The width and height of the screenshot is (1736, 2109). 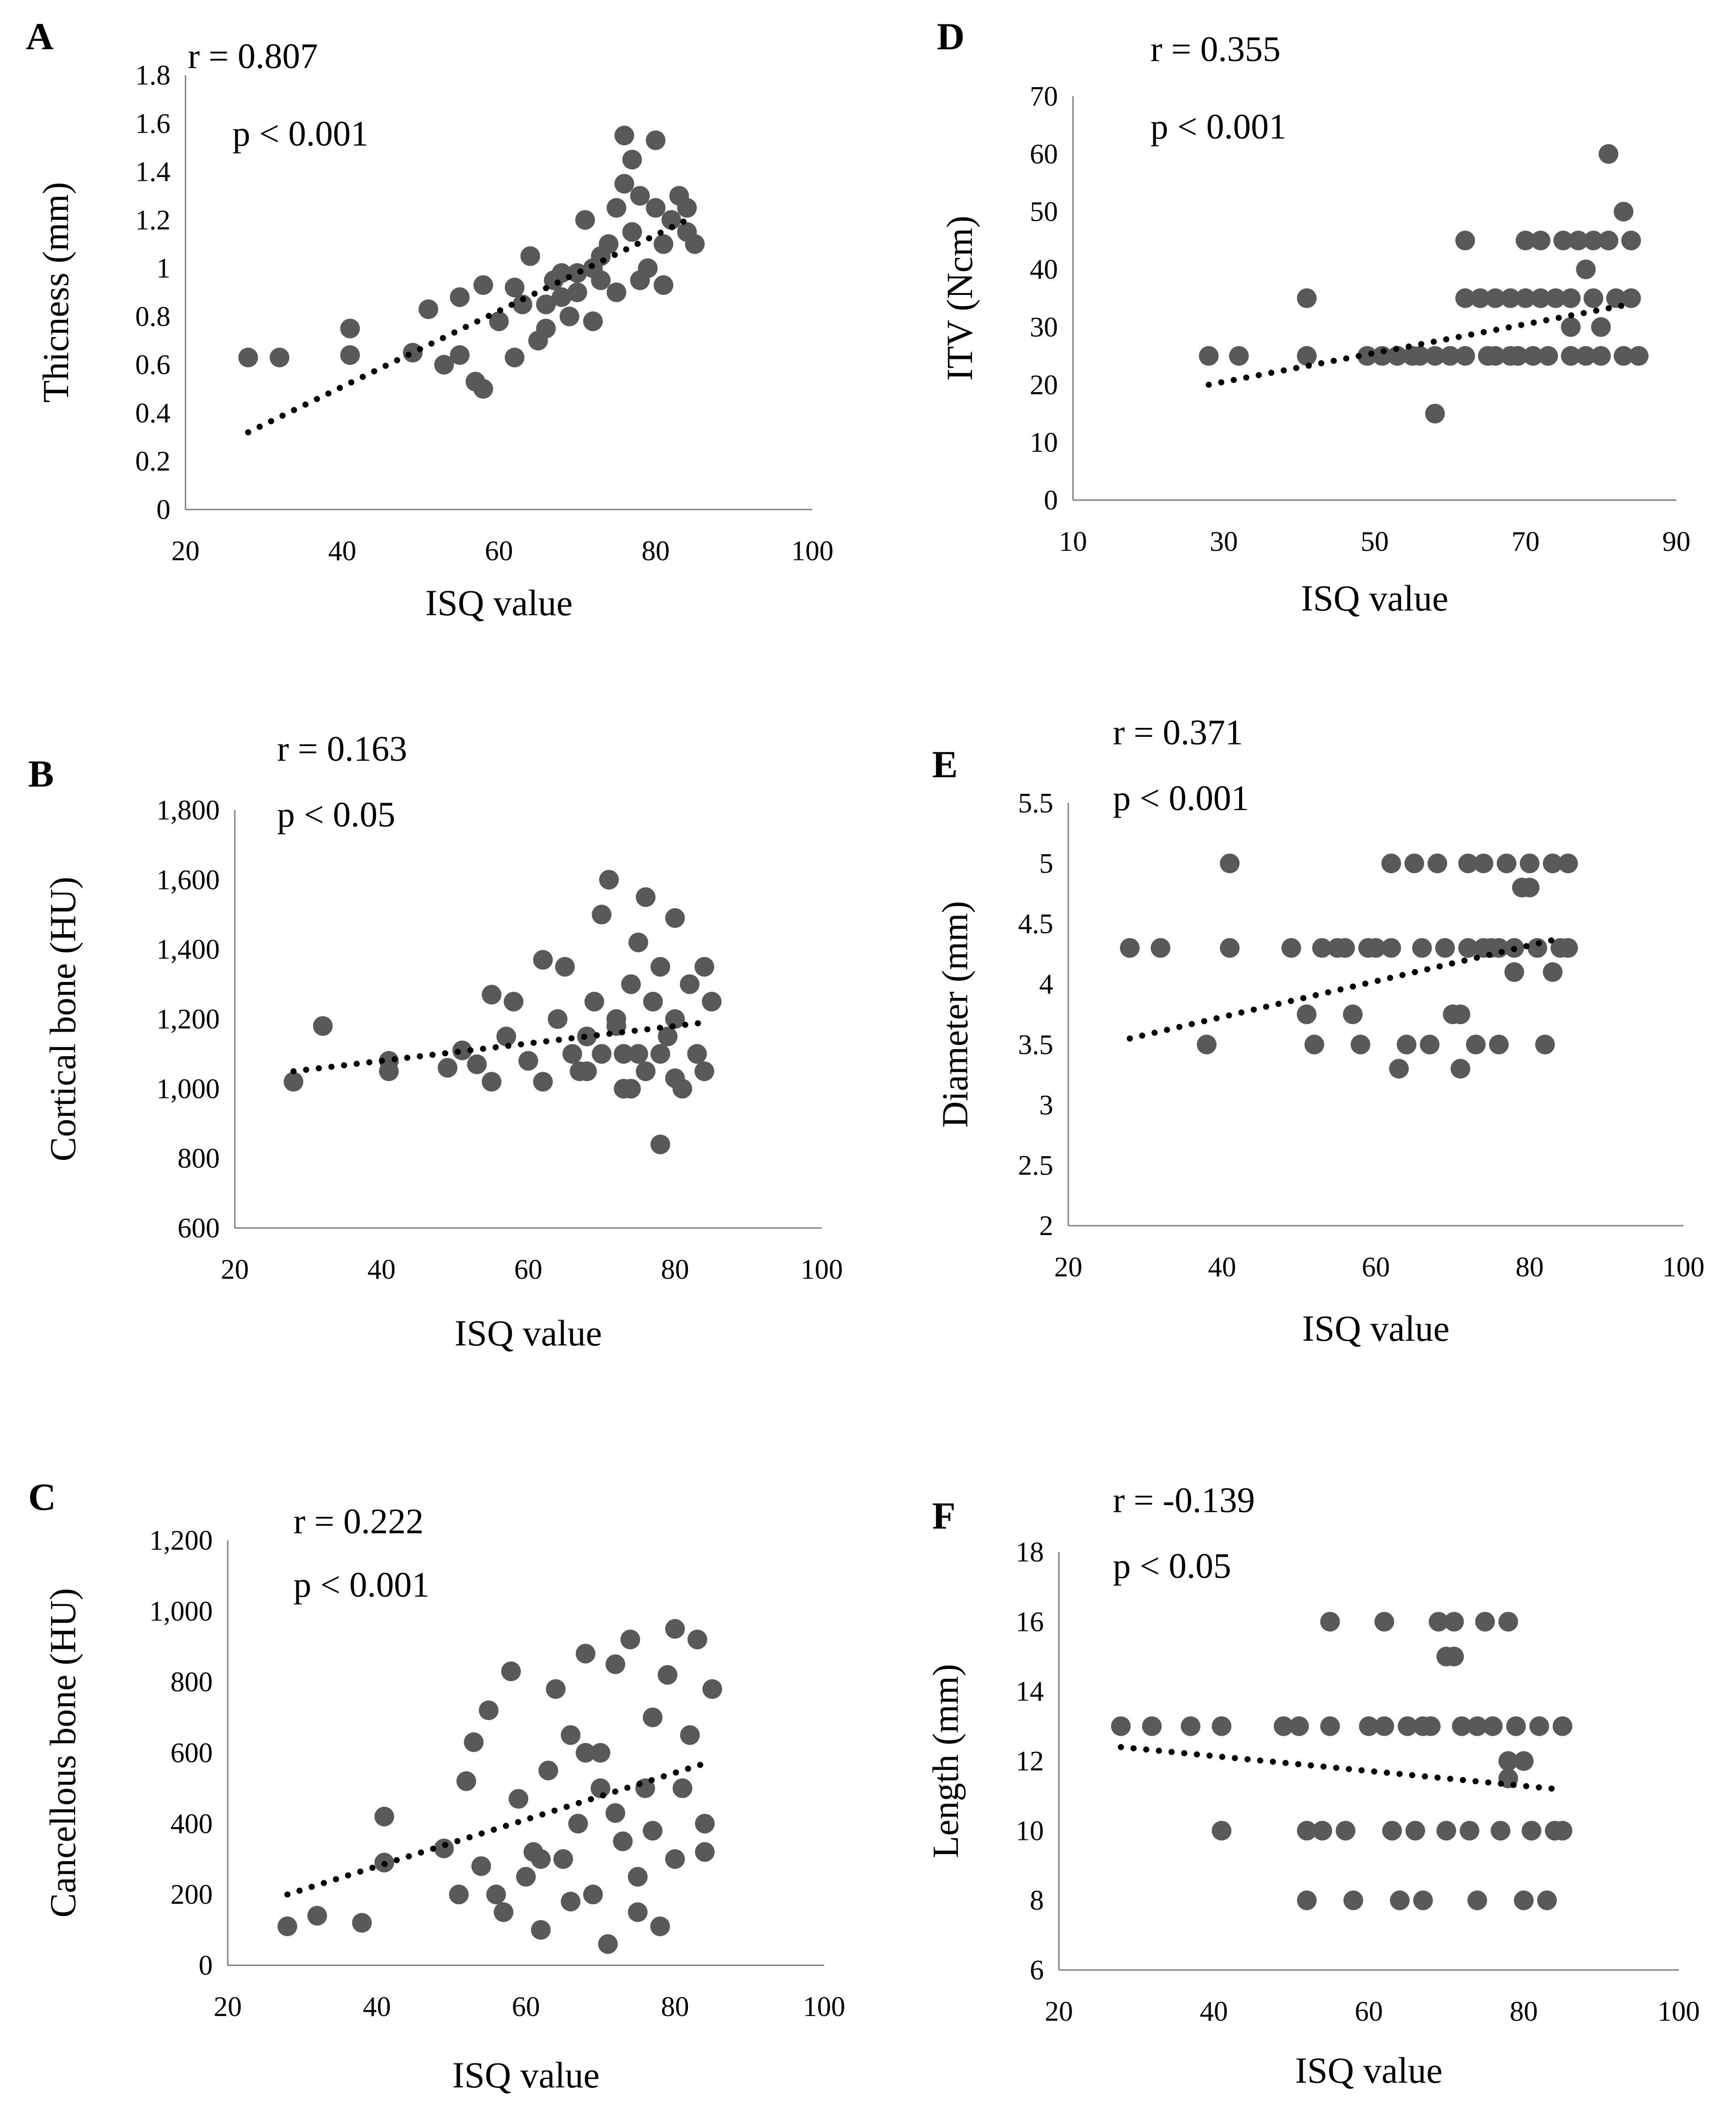 What do you see at coordinates (1073, 541) in the screenshot?
I see `x-tick-label: 10` at bounding box center [1073, 541].